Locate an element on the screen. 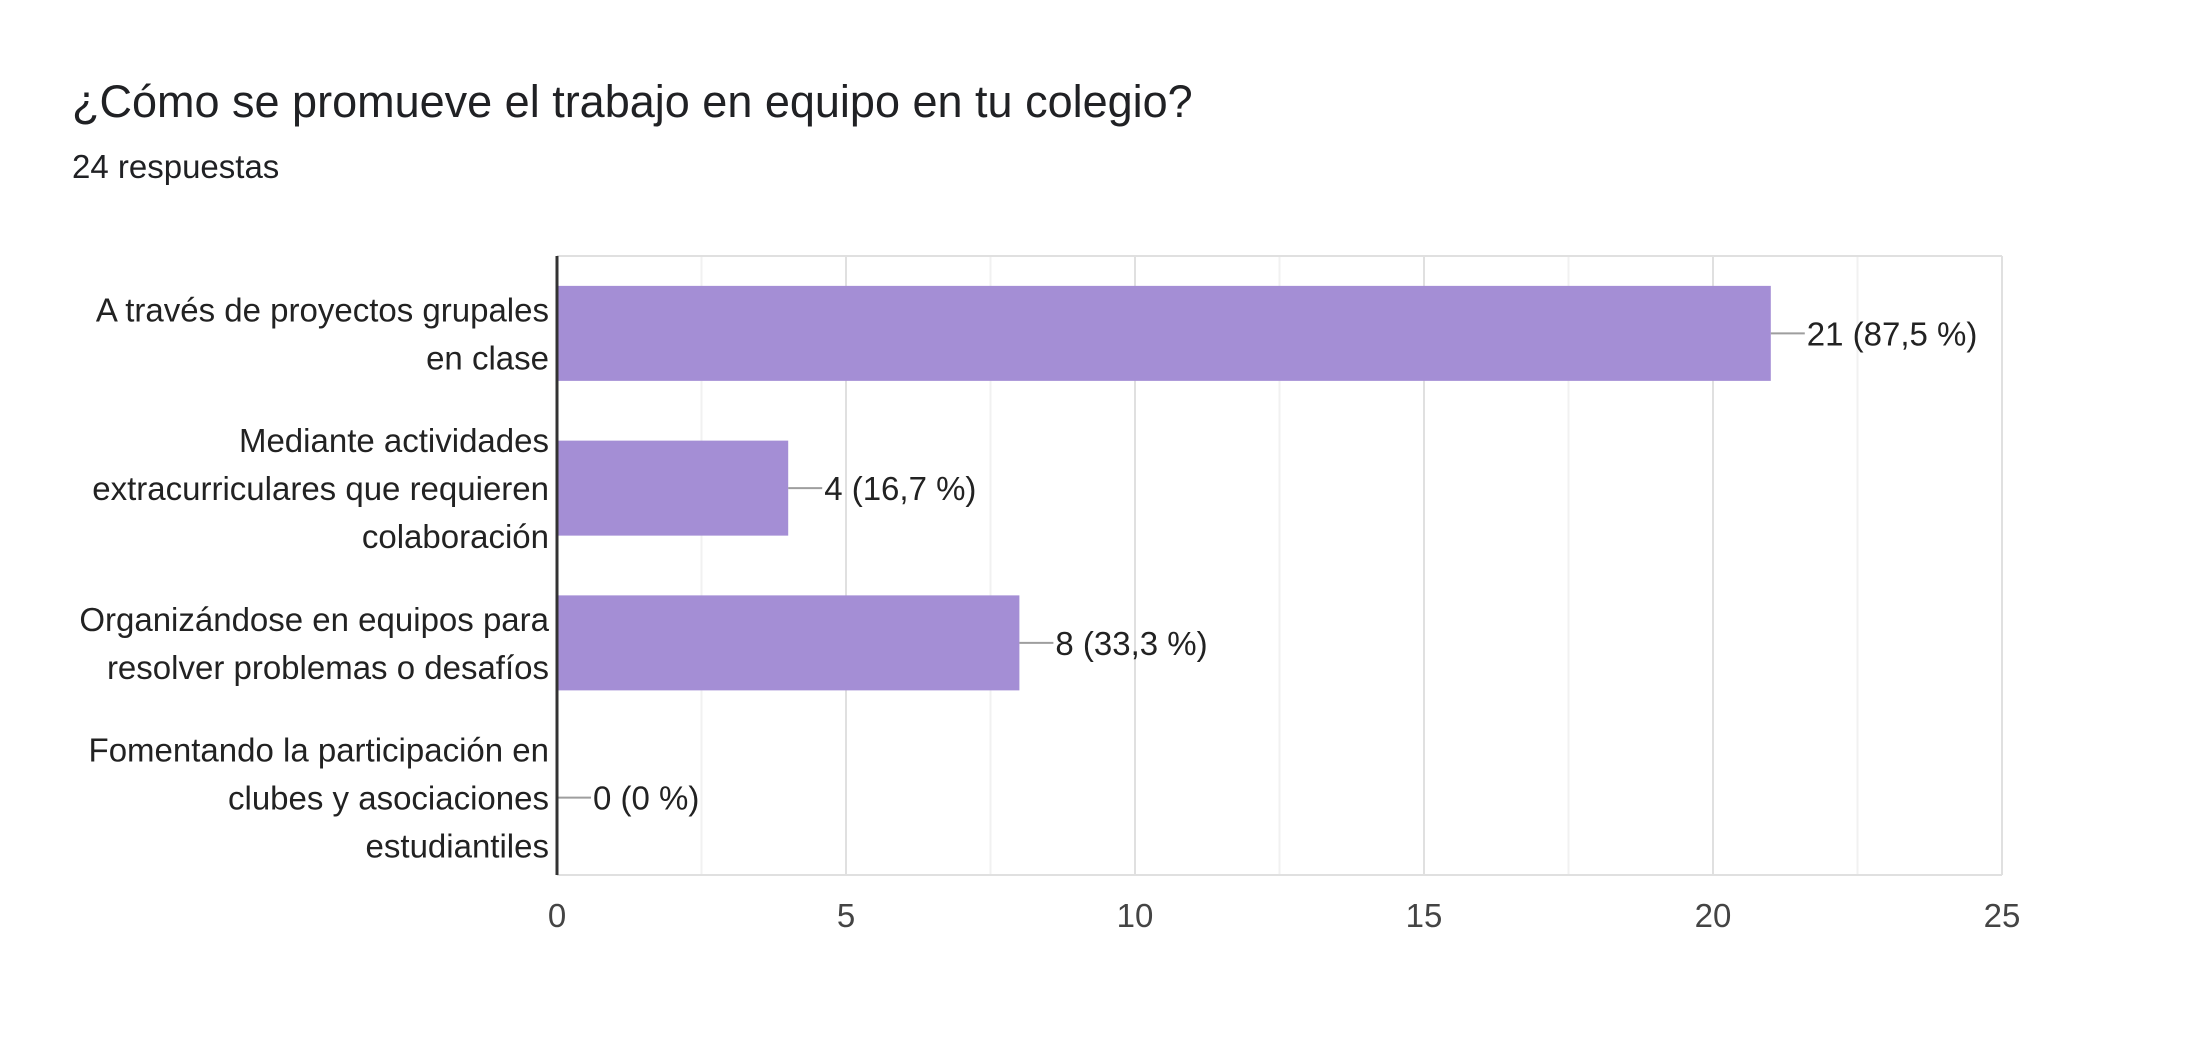  category-label-line: resolver problemas o desafíos is located at coordinates (328, 667).